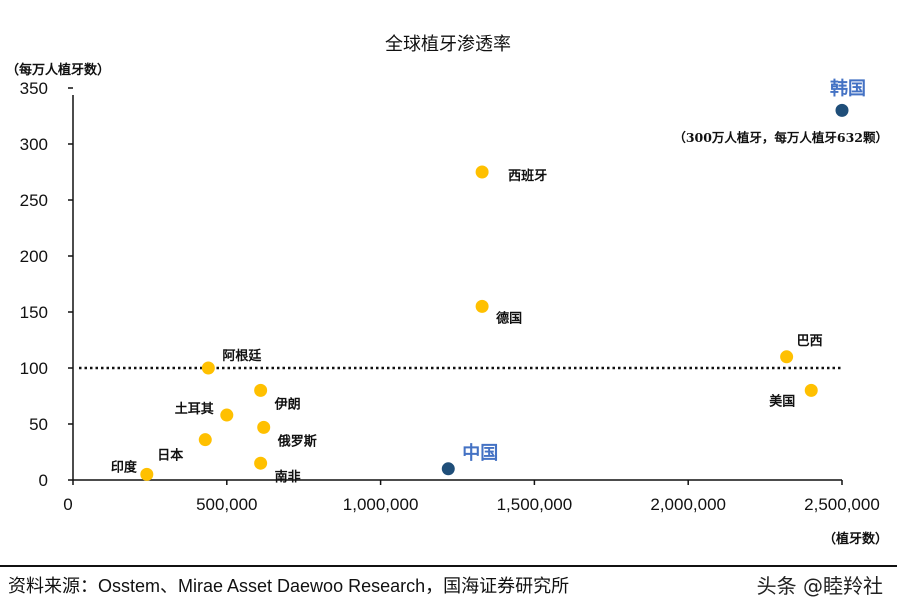 The image size is (897, 612). I want to click on point-label: 印度, so click(124, 467).